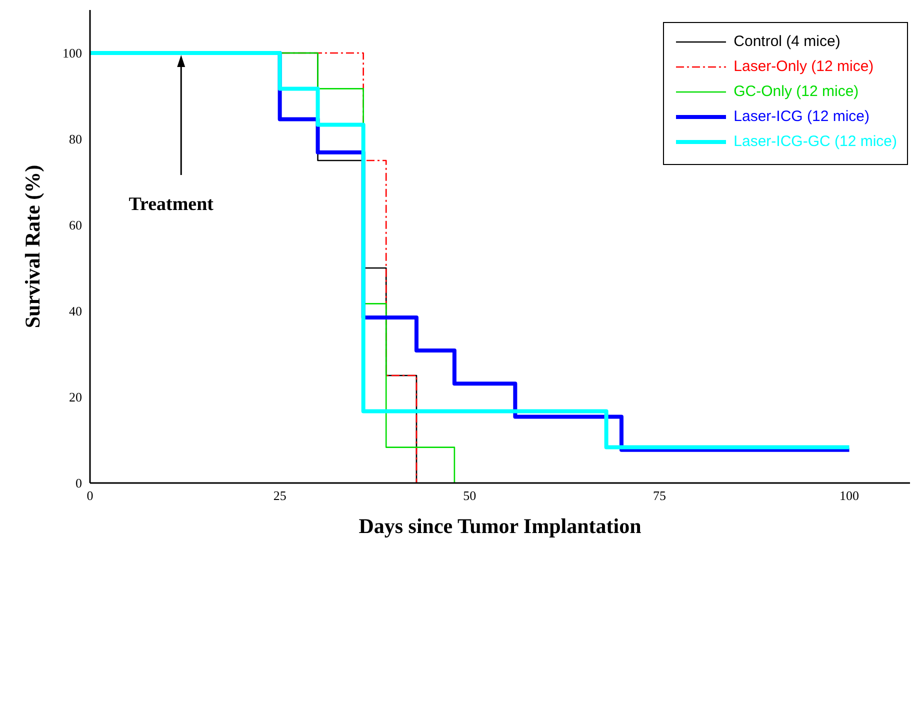 Image resolution: width=922 pixels, height=706 pixels. Describe the element at coordinates (75, 225) in the screenshot. I see `y-tick-label: 60` at that location.